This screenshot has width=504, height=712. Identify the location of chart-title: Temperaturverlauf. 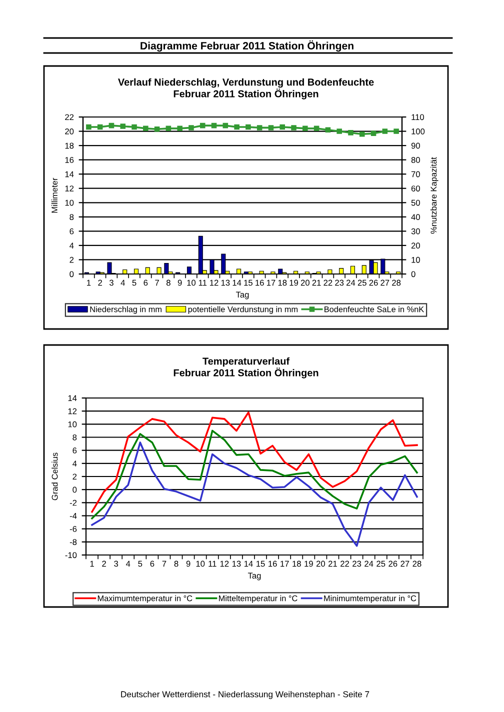
(246, 362).